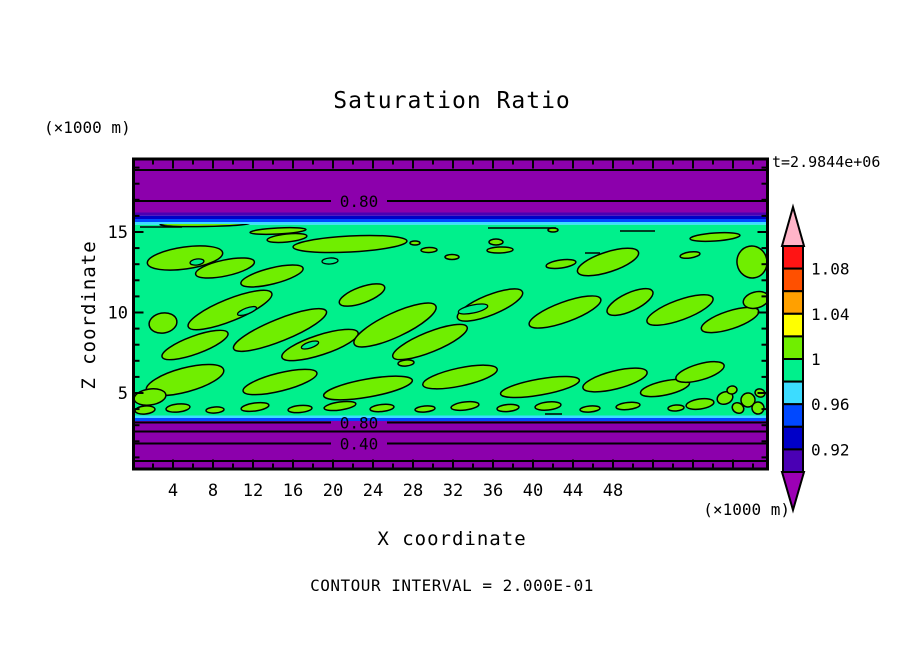 The image size is (904, 654). Describe the element at coordinates (816, 359) in the screenshot. I see `colorbar-label: 1` at that location.